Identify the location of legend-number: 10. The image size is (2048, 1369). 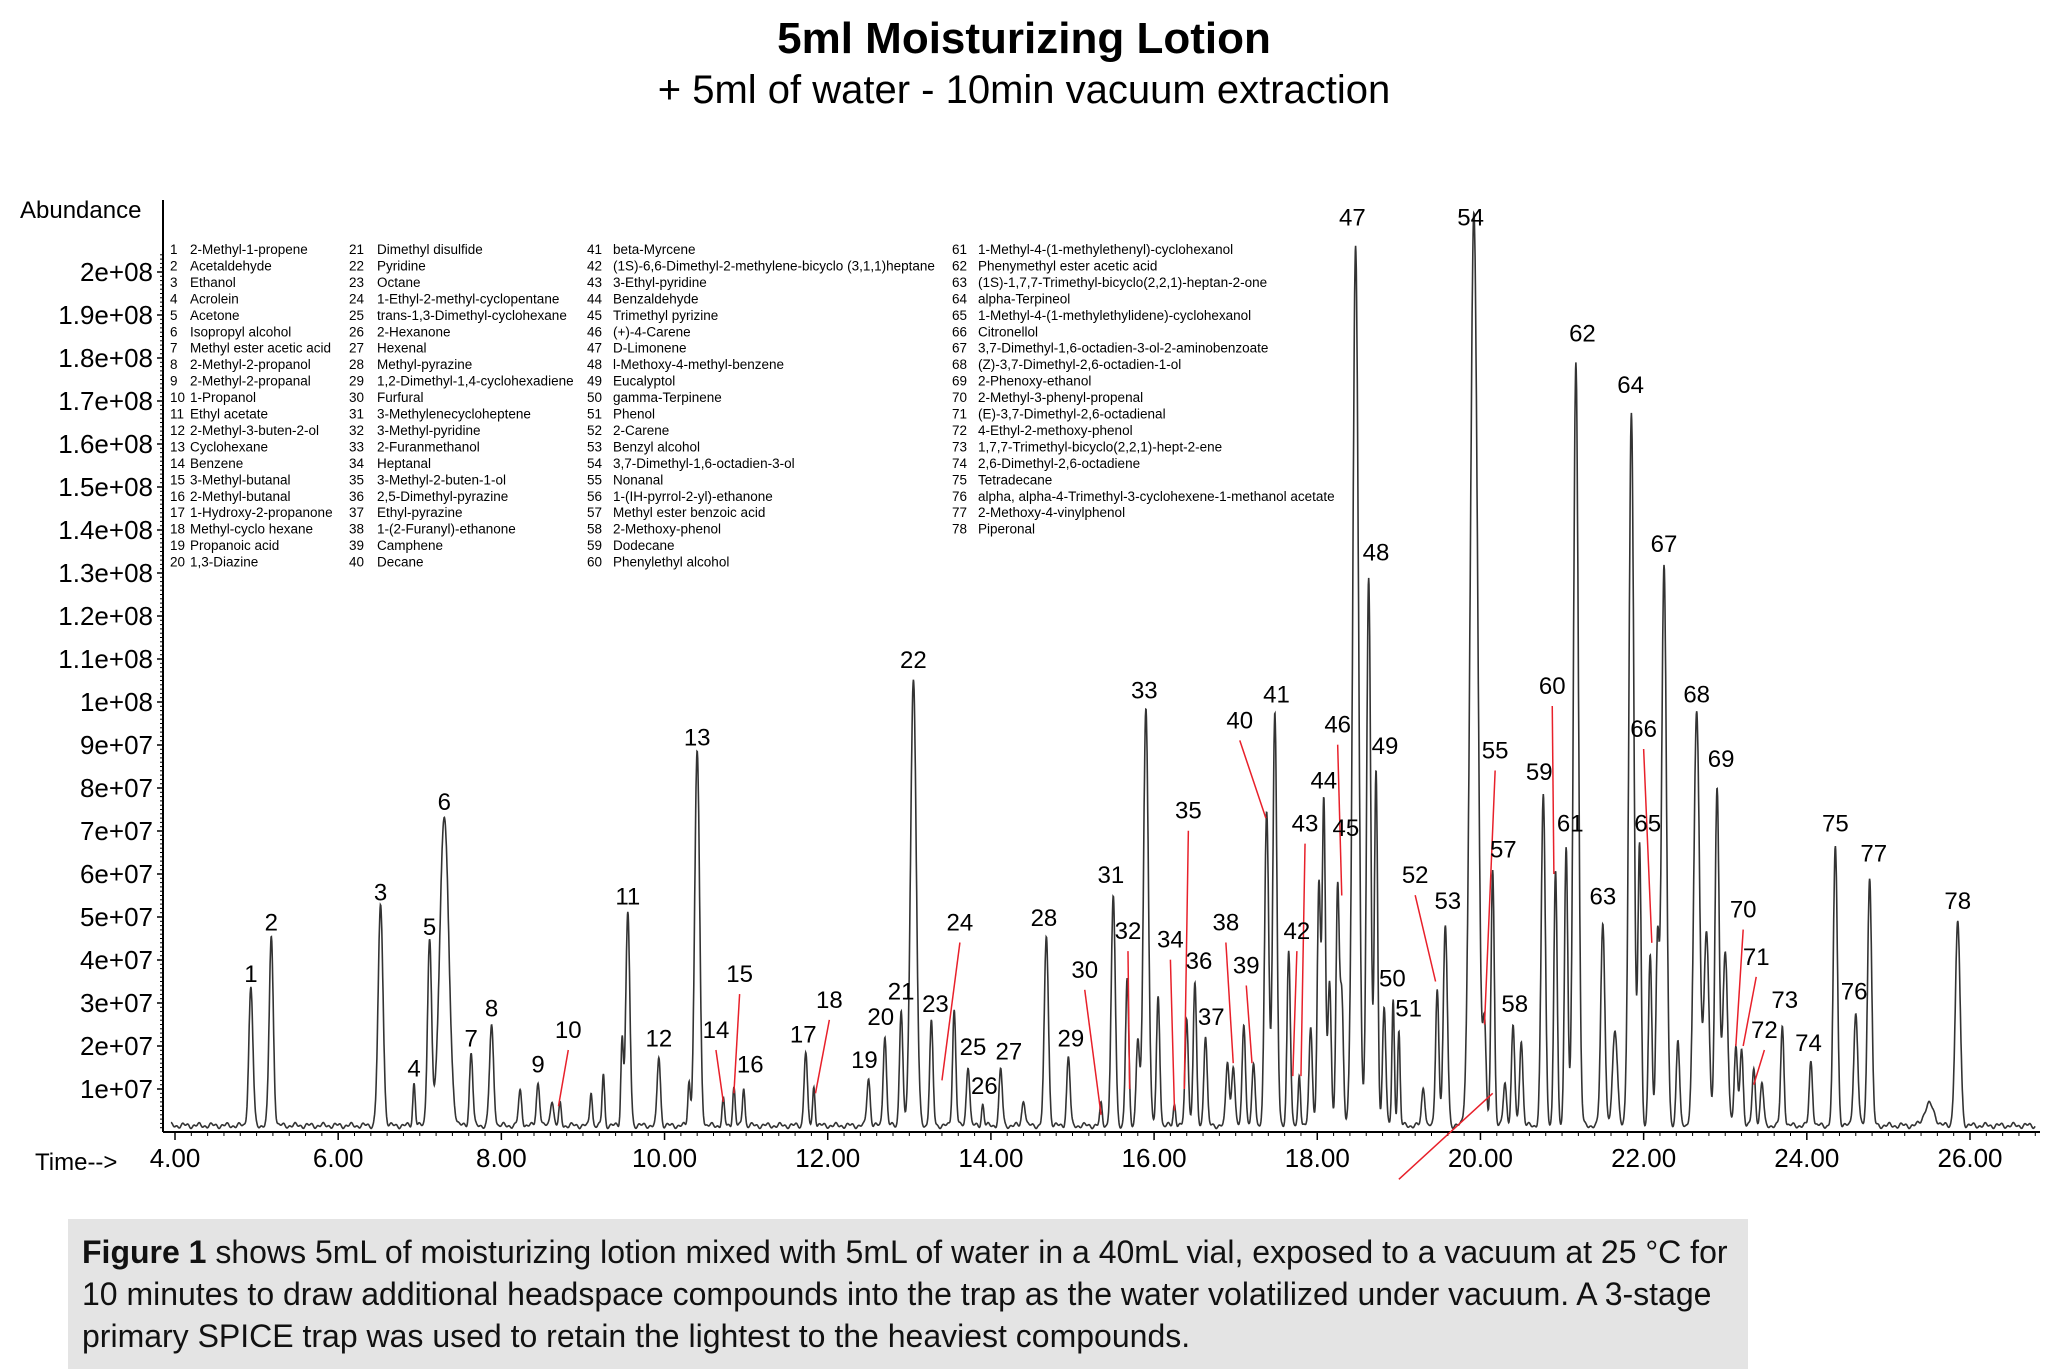
(177, 397).